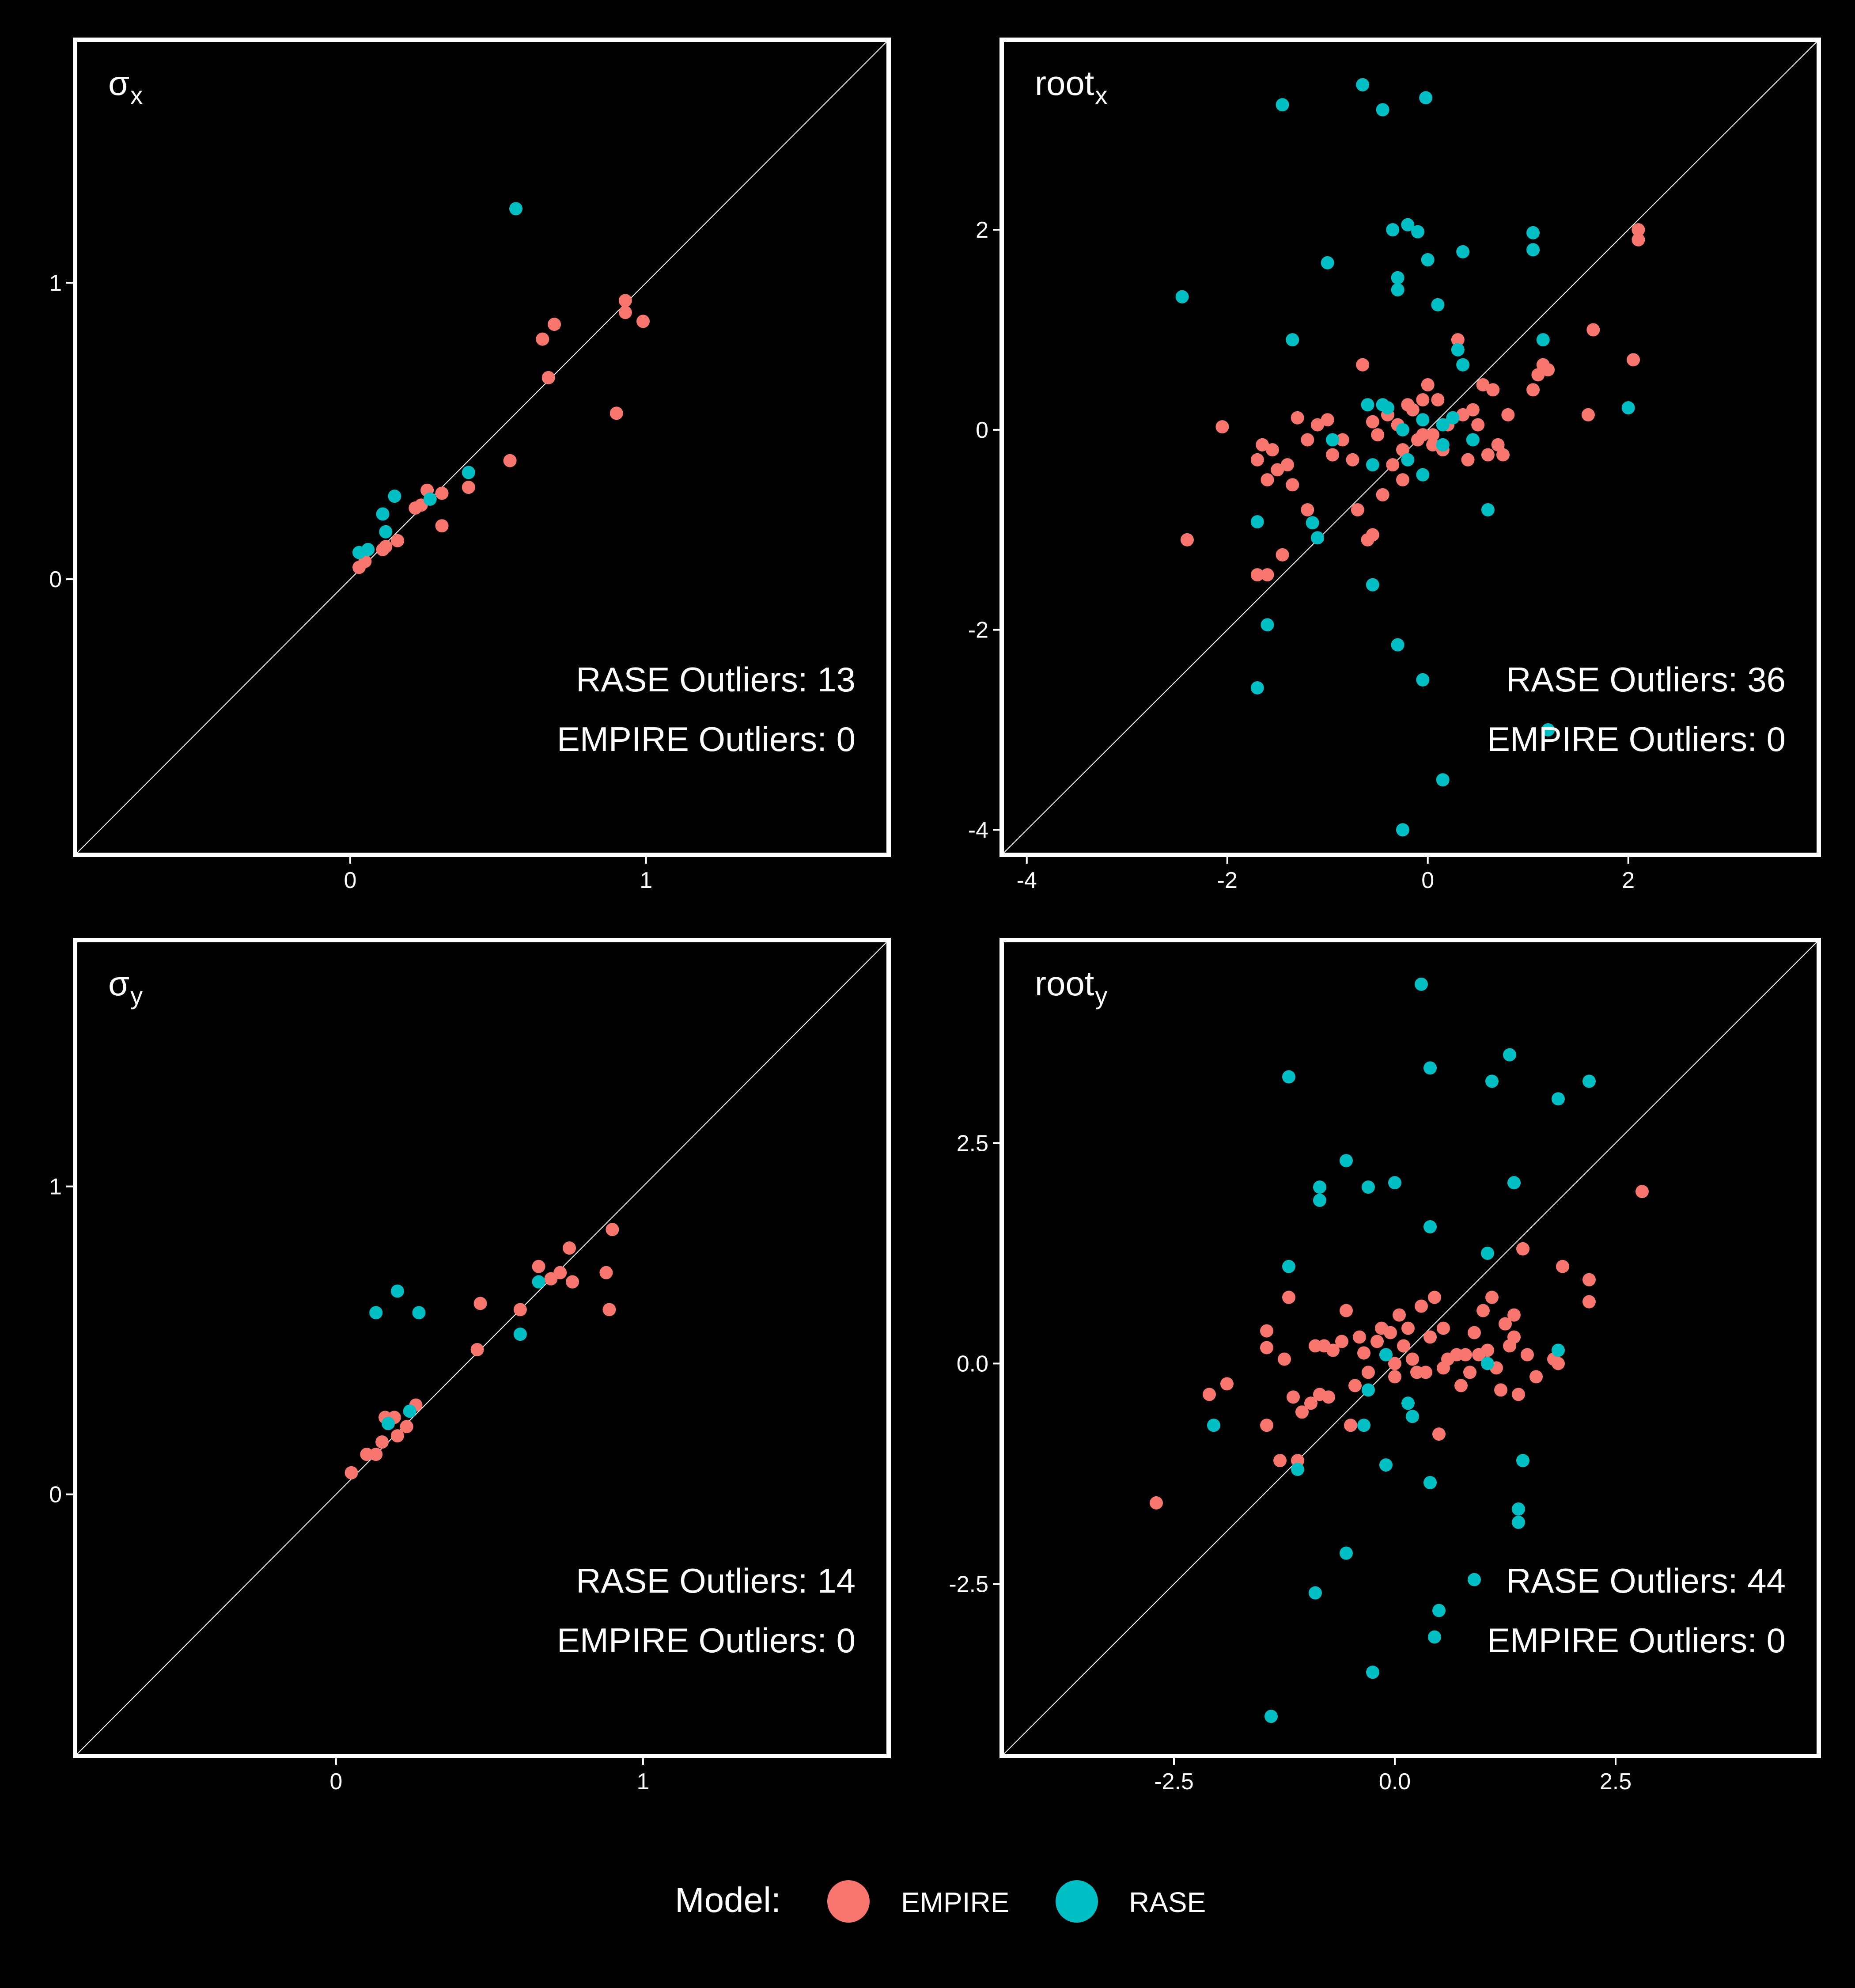  I want to click on y-tick-label: 0.0, so click(972, 1364).